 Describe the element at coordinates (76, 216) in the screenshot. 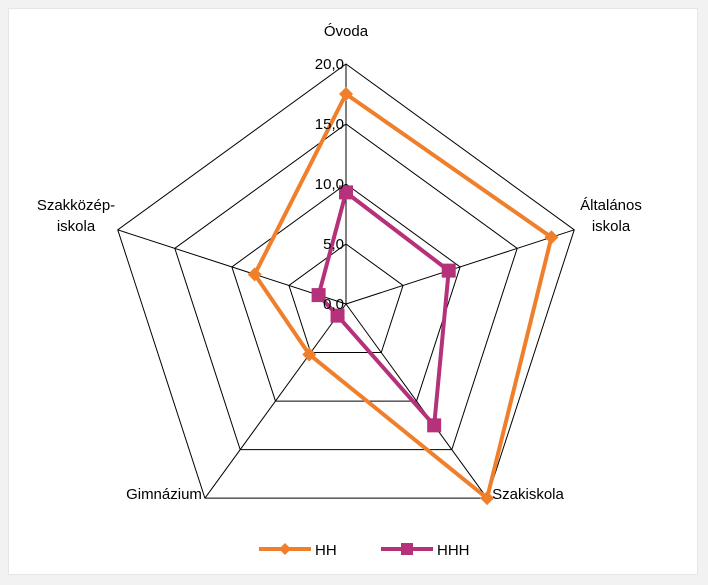

I see `category-label-4: Szakközép-iskola` at that location.